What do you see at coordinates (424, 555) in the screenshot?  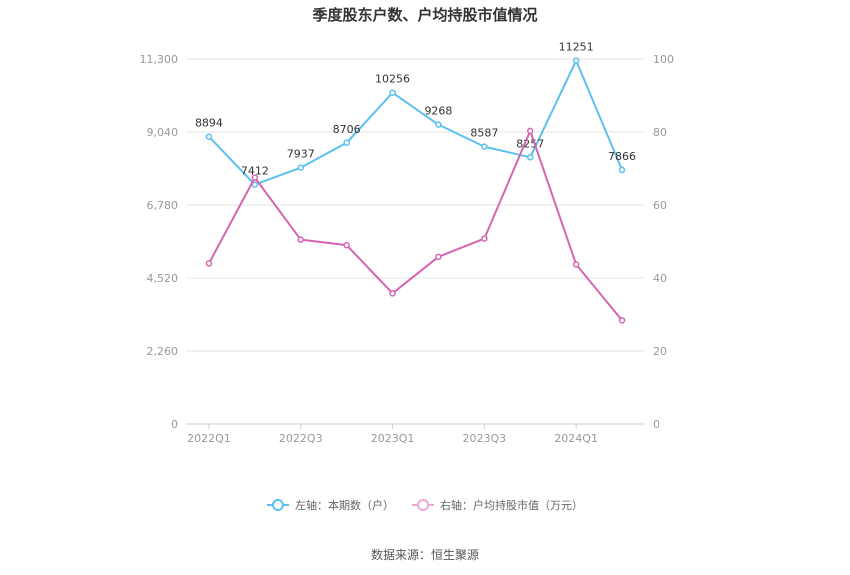 I see `data-source: 数据来源：恒生聚源` at bounding box center [424, 555].